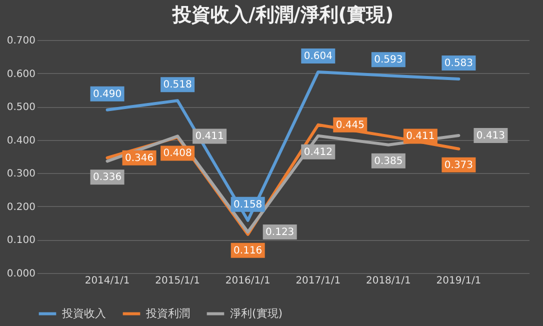 The image size is (543, 326). Describe the element at coordinates (318, 152) in the screenshot. I see `data-label: 0.412` at that location.